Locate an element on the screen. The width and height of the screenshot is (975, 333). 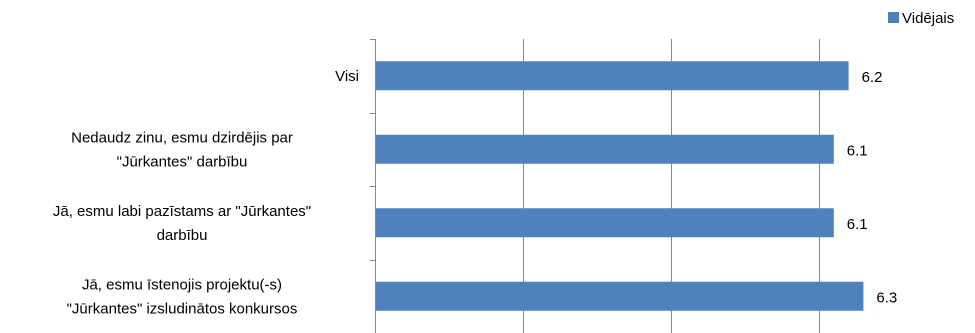
category-label-1: Visi is located at coordinates (347, 76).